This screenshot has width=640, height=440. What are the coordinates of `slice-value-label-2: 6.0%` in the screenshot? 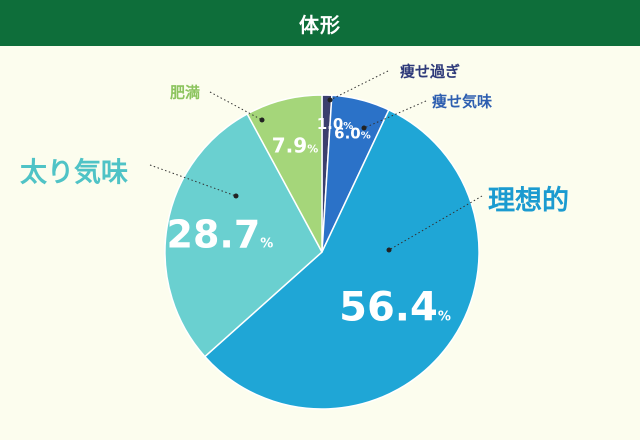 It's located at (352, 134).